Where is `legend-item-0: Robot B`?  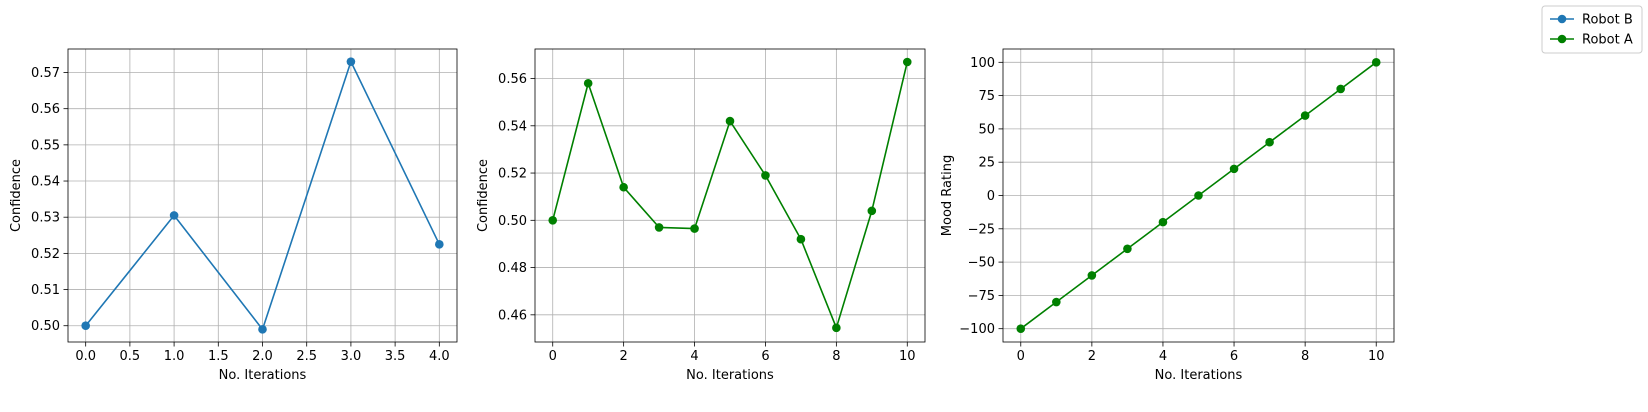 legend-item-0: Robot B is located at coordinates (1591, 20).